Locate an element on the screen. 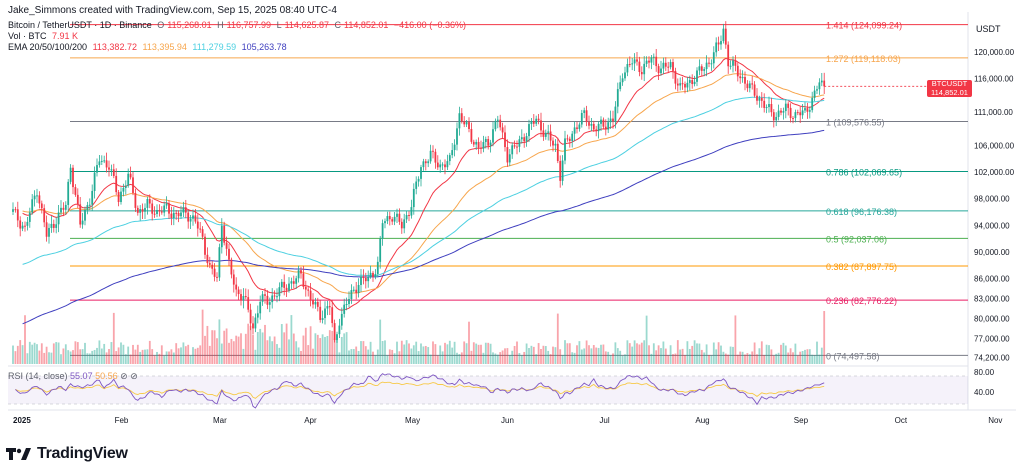 This screenshot has width=1024, height=476. tradingview-logo: TradingView is located at coordinates (67, 454).